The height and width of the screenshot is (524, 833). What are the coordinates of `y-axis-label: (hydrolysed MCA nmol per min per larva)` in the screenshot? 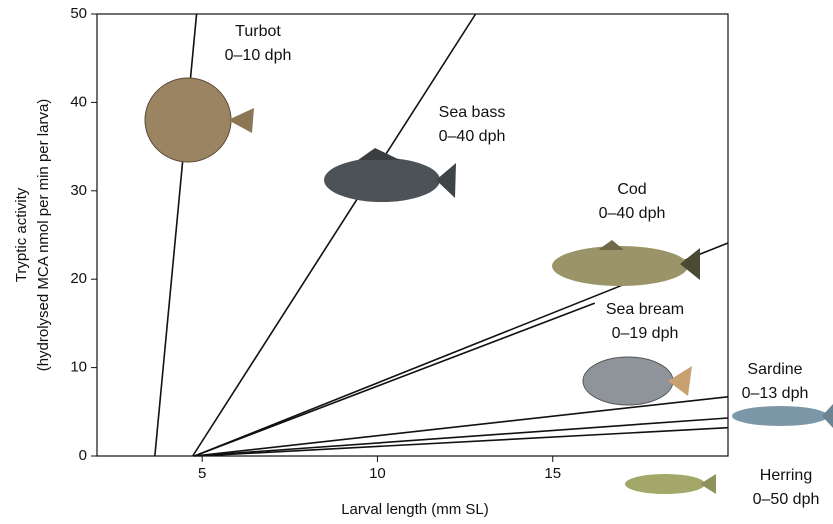 It's located at (43, 235).